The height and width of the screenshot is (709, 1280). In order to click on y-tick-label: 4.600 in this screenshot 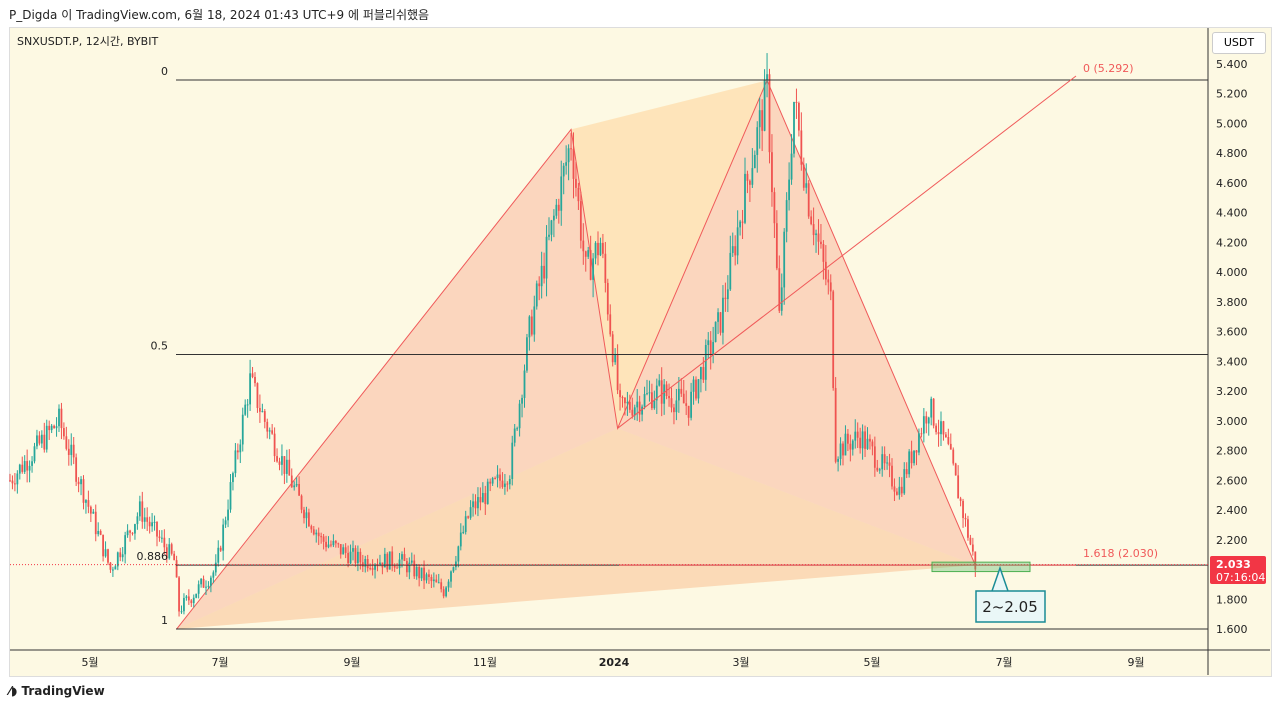, I will do `click(1232, 183)`.